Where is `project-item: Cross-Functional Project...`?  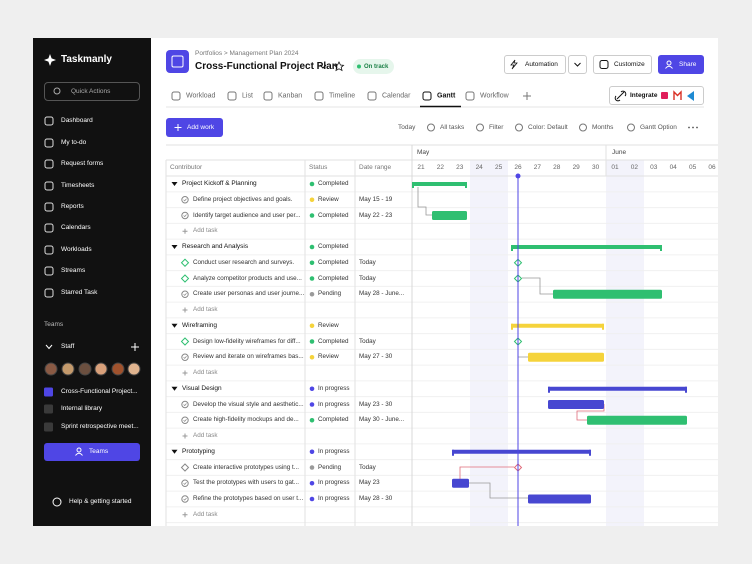
project-item: Cross-Functional Project... is located at coordinates (99, 391).